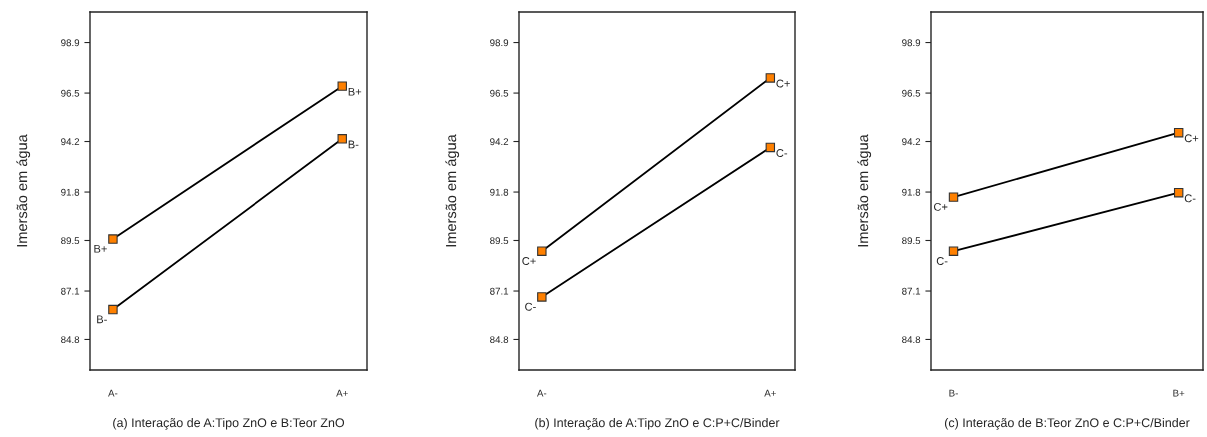  What do you see at coordinates (355, 91) in the screenshot?
I see `series-label: B+` at bounding box center [355, 91].